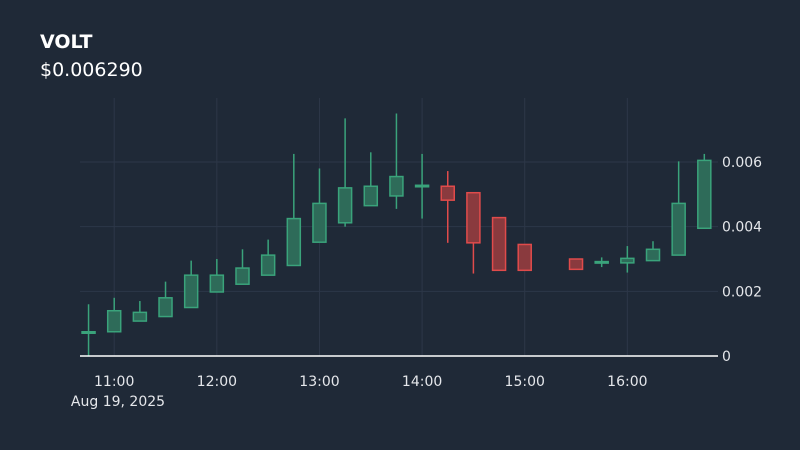 The image size is (800, 450). Describe the element at coordinates (742, 163) in the screenshot. I see `y-tick-label: 0.006` at that location.